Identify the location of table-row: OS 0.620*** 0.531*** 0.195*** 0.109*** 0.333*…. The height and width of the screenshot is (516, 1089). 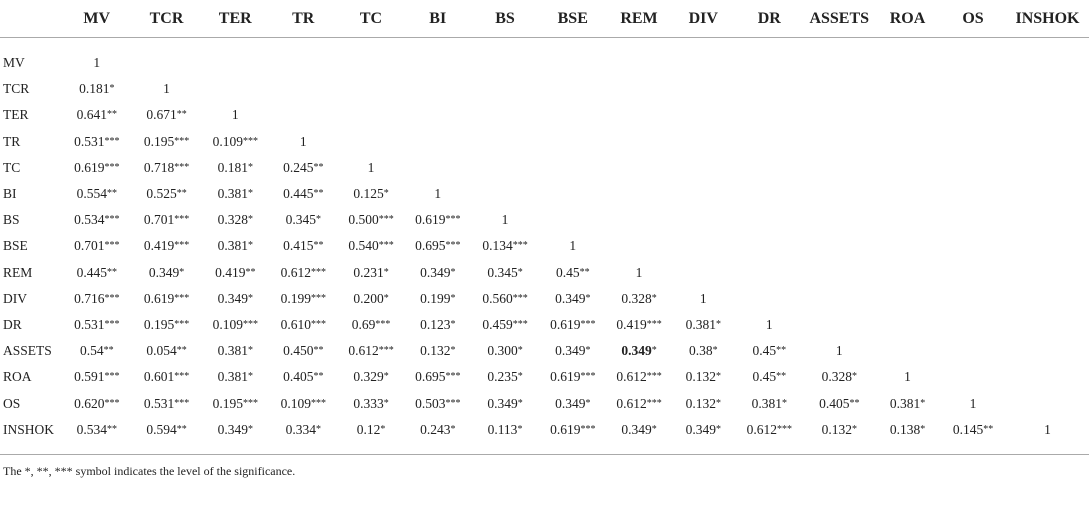
(544, 403).